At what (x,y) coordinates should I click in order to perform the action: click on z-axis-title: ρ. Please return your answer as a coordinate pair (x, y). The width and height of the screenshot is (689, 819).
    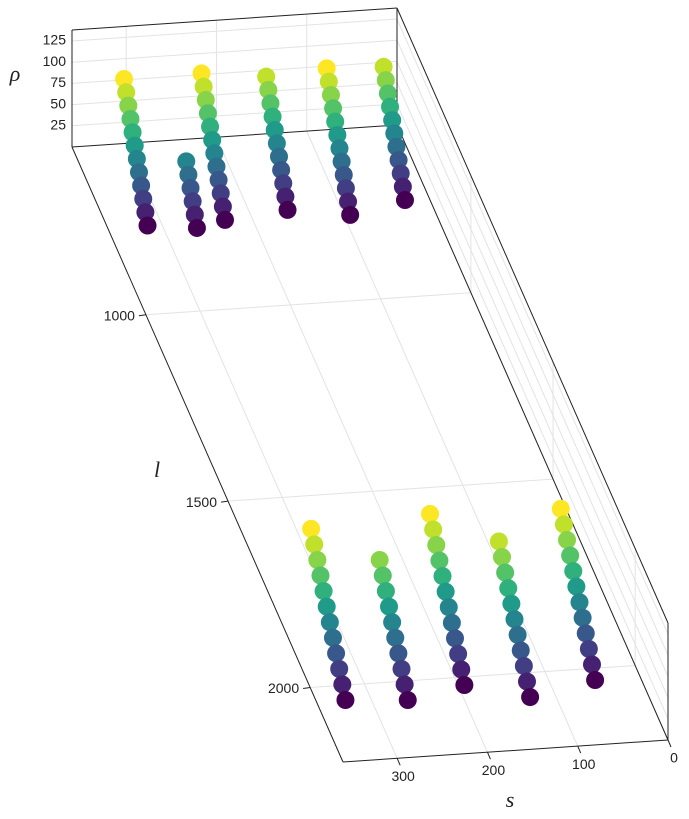
    Looking at the image, I should click on (15, 73).